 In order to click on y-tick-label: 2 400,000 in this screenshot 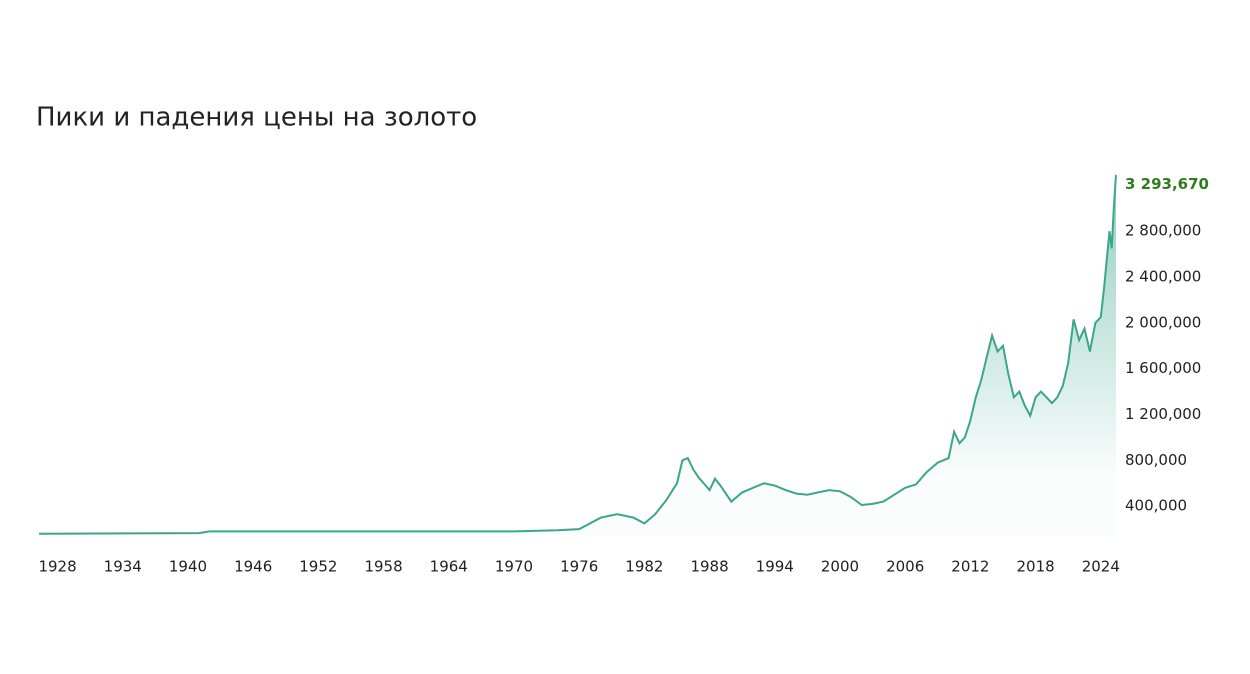, I will do `click(1163, 277)`.